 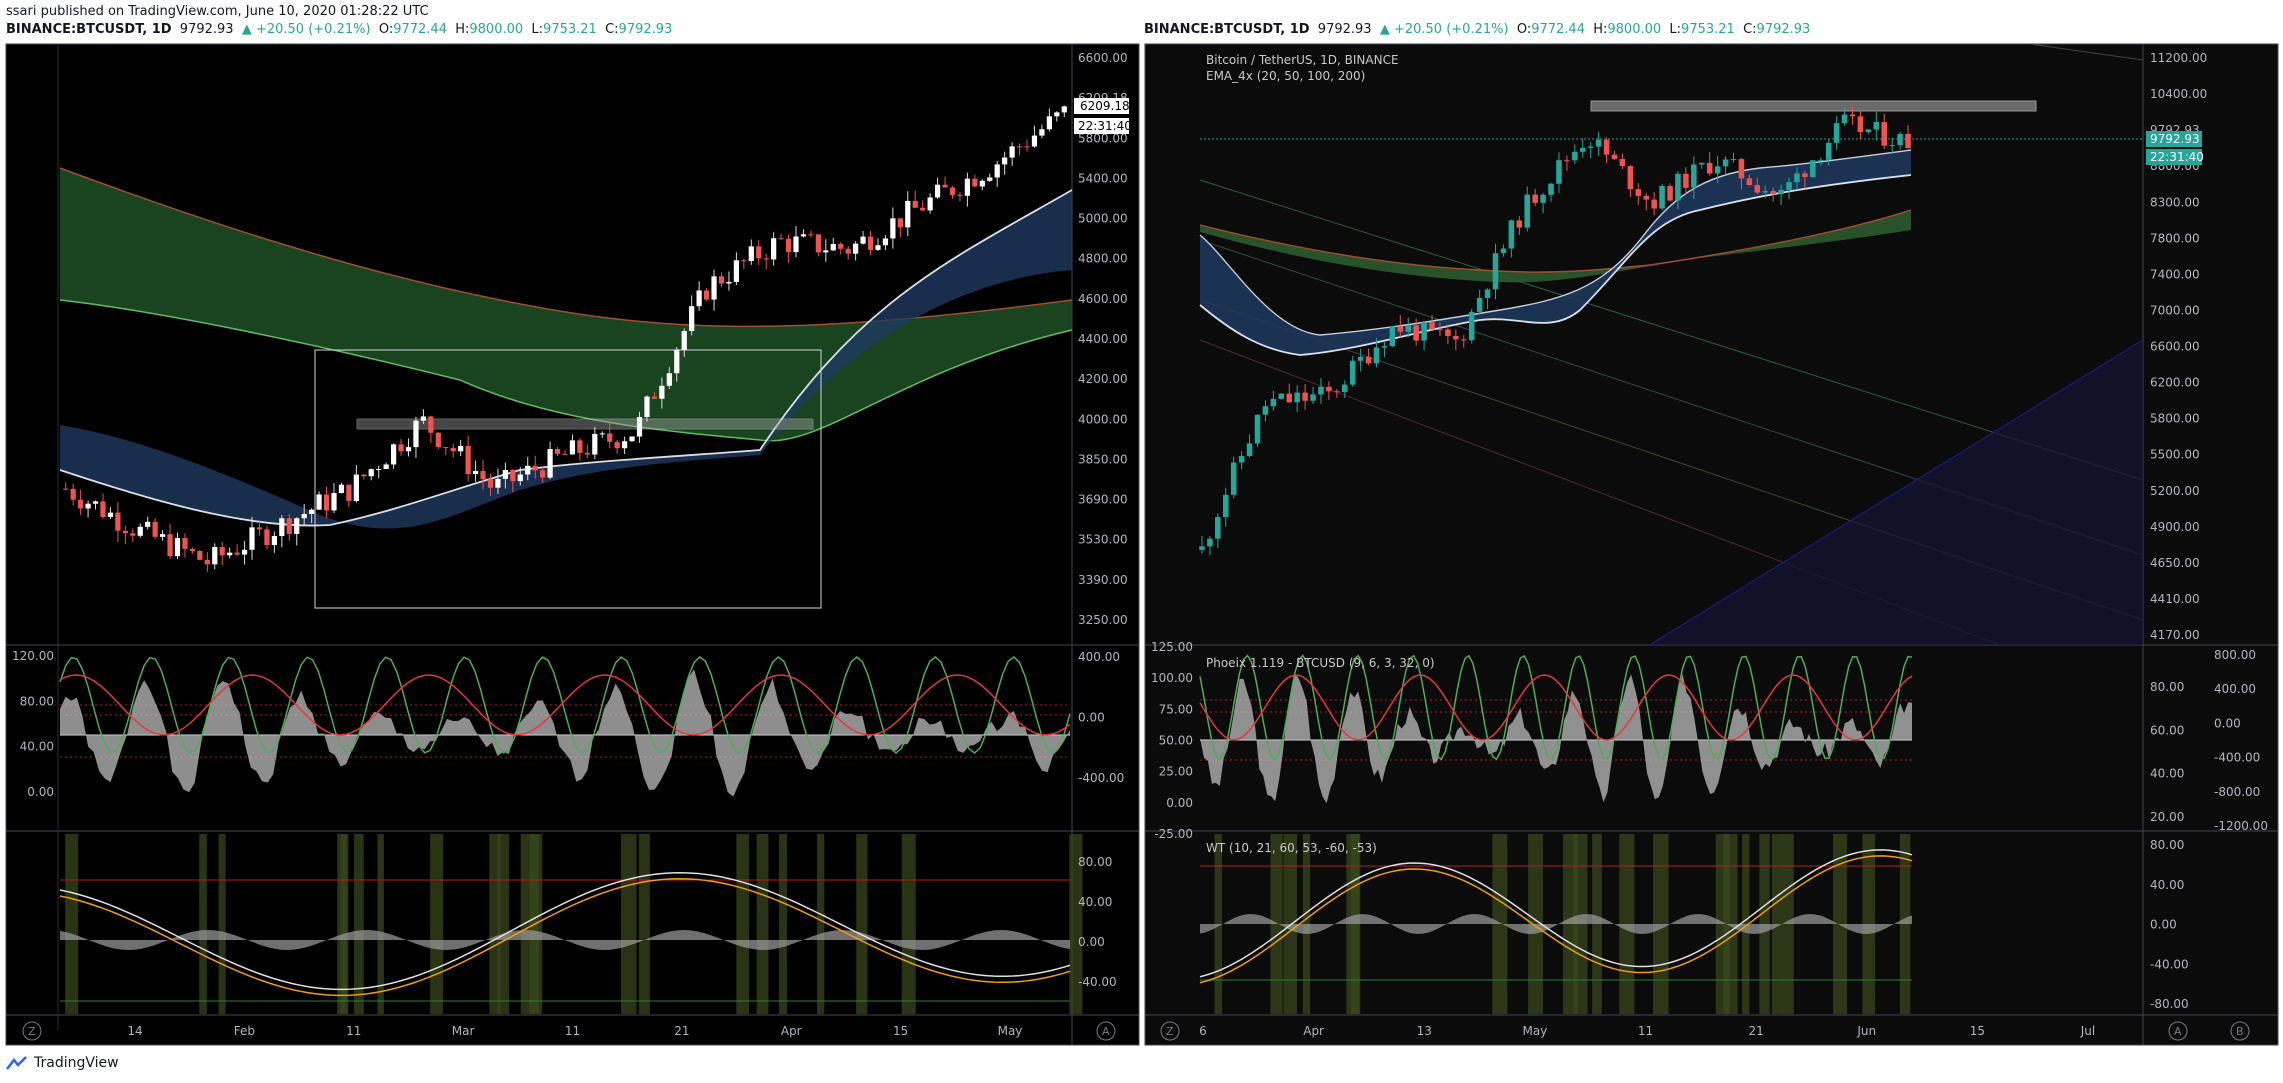 I want to click on right-candles, so click(x=1555, y=330).